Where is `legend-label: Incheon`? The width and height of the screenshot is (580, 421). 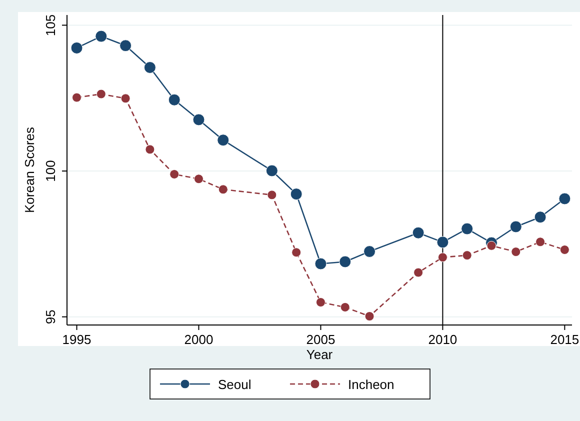
legend-label: Incheon is located at coordinates (371, 384).